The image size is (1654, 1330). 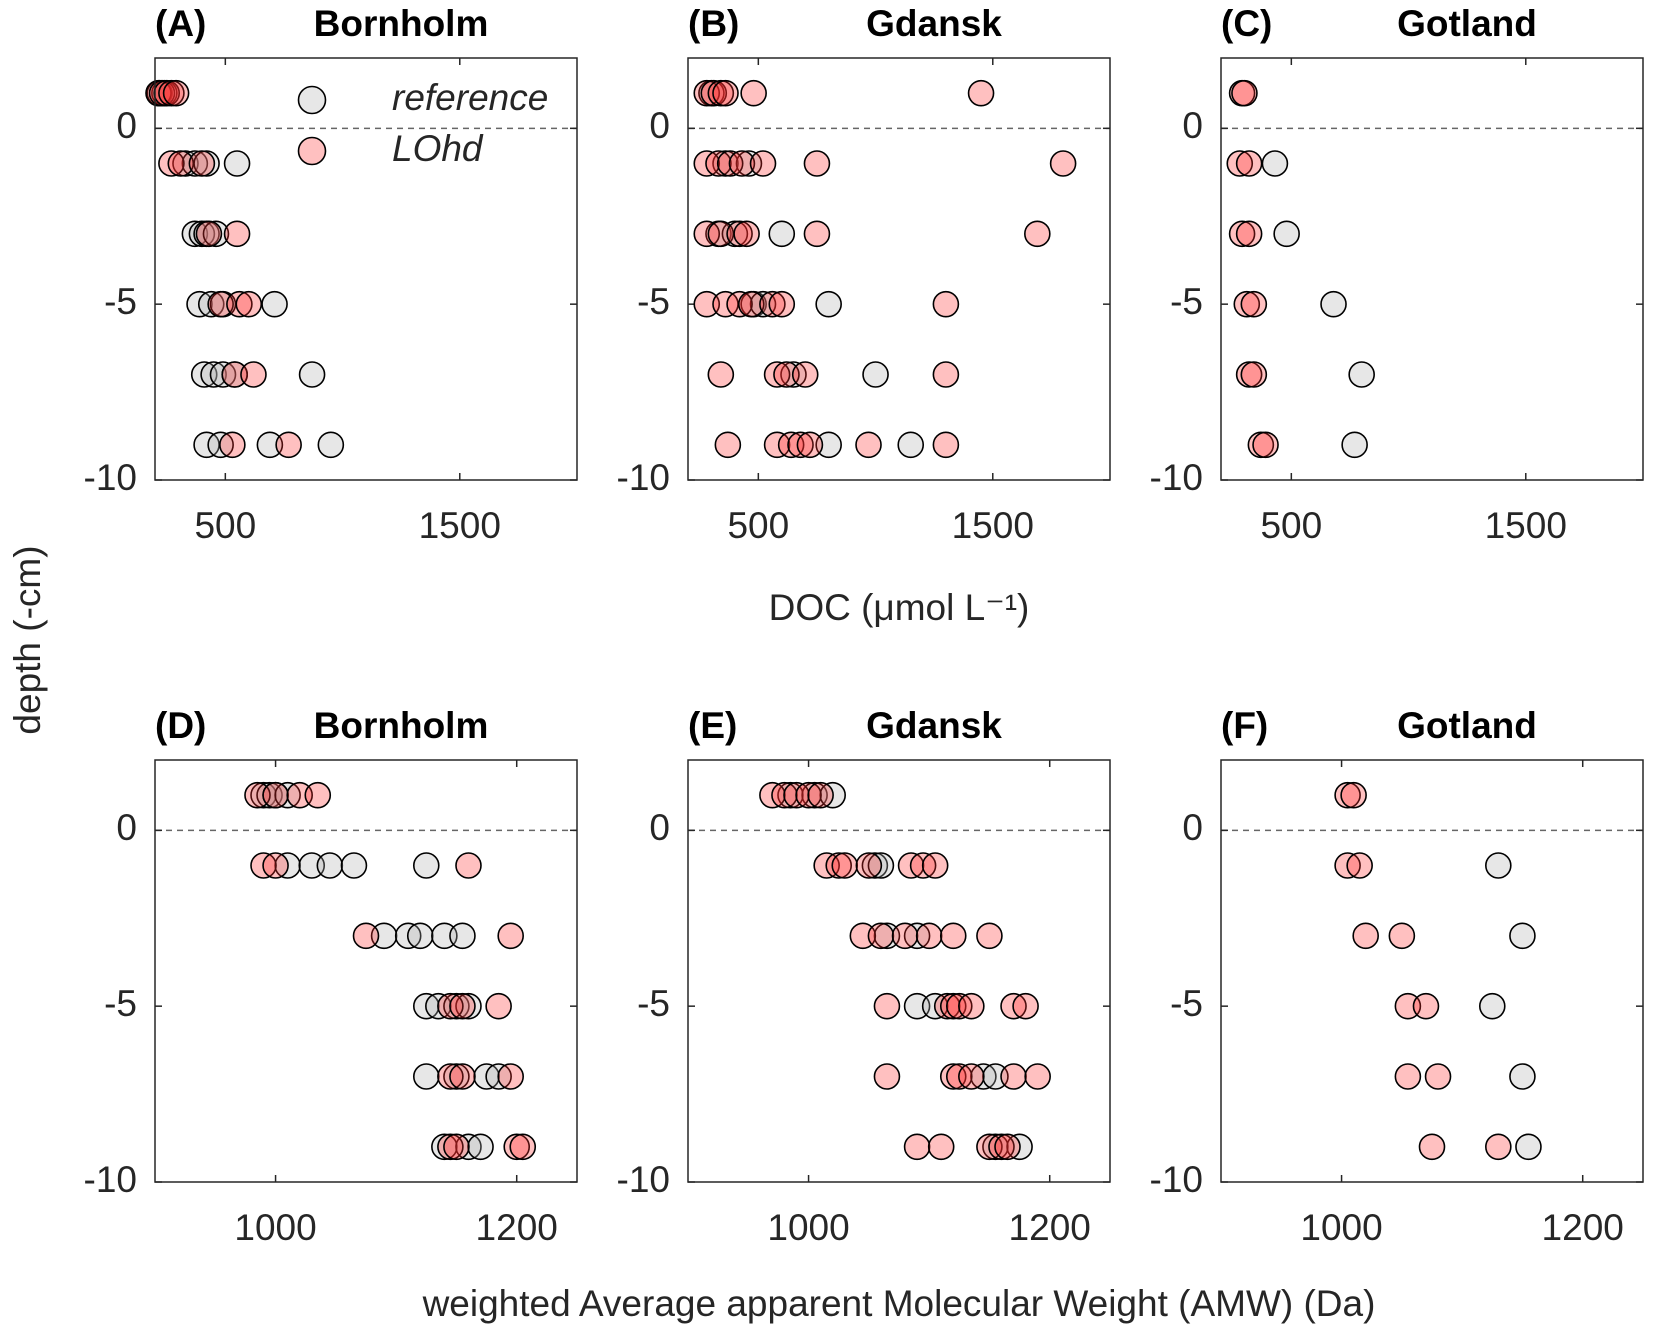 I want to click on panel: (C) Gotland -10 -5 0 500 1500, so click(x=1397, y=274).